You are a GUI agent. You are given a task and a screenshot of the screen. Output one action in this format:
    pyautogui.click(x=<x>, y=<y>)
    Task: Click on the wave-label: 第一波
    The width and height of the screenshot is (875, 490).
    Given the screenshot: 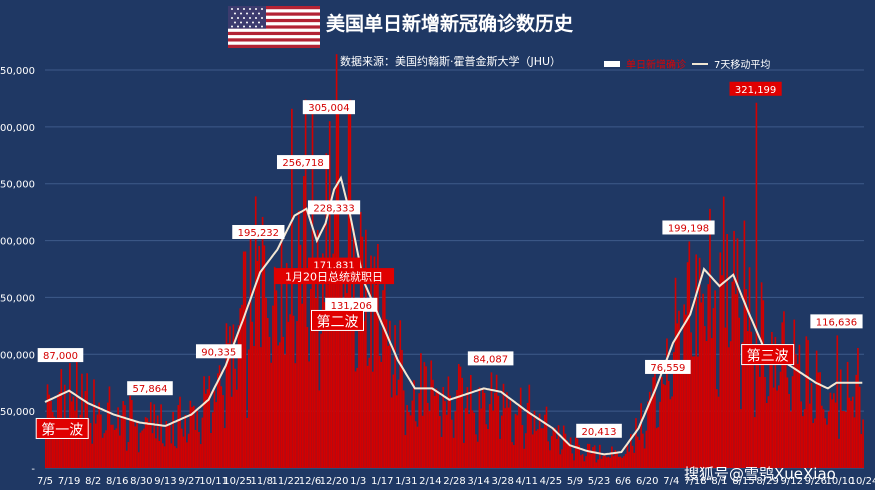 What is the action you would take?
    pyautogui.click(x=62, y=429)
    